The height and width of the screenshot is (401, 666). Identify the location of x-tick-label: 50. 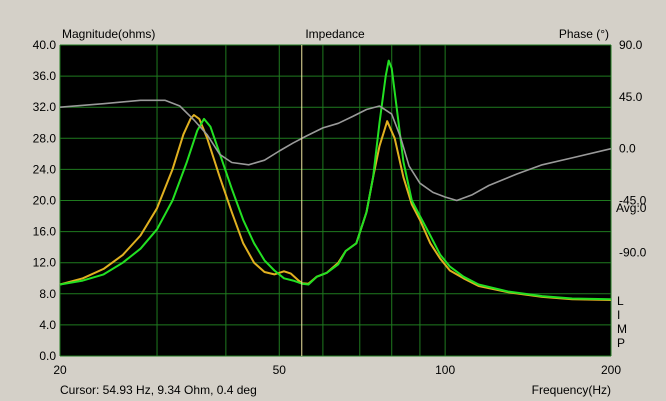
(280, 370).